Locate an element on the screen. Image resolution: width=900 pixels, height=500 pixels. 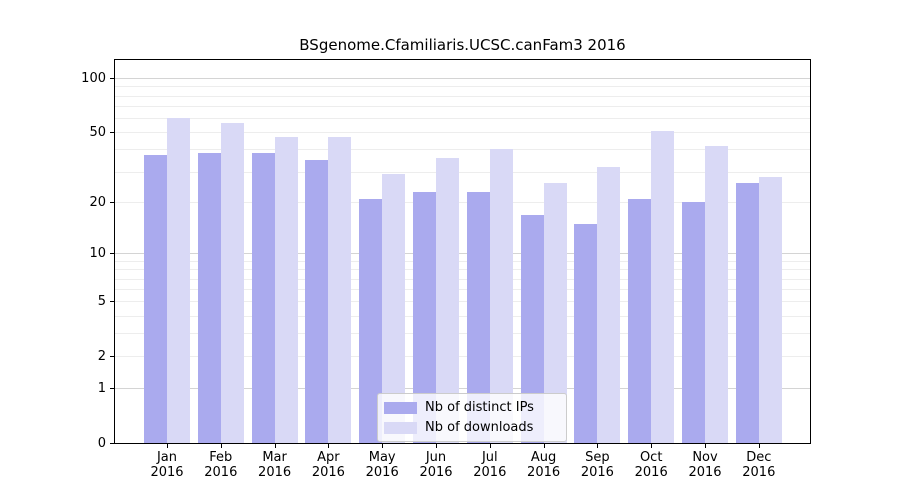
x-tick-label-may: May 2016 is located at coordinates (382, 465).